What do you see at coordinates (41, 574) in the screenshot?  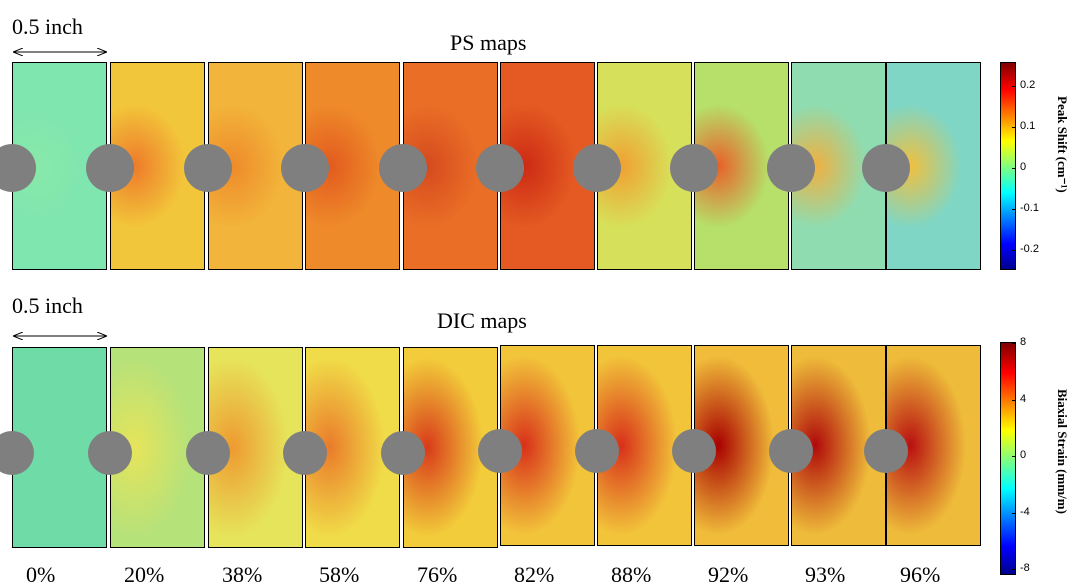 I see `strain-level: 0%` at bounding box center [41, 574].